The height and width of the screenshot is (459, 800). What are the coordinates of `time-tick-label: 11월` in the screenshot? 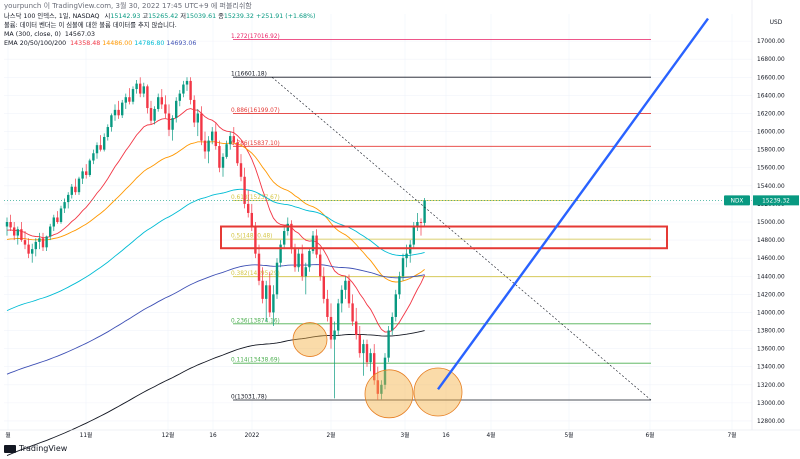 It's located at (86, 435).